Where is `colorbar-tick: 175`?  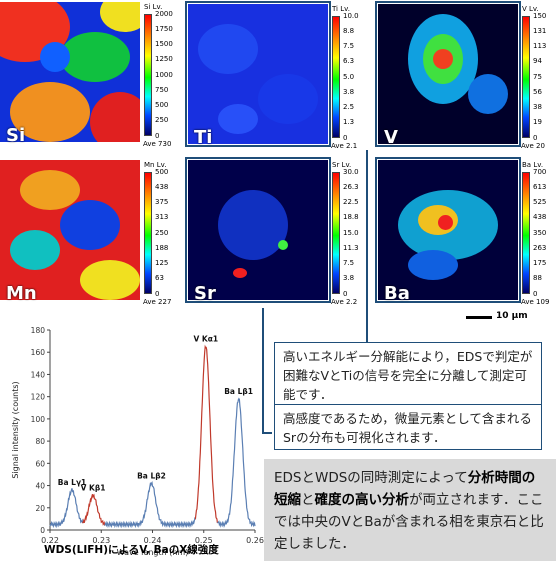
colorbar-tick: 175 is located at coordinates (540, 263).